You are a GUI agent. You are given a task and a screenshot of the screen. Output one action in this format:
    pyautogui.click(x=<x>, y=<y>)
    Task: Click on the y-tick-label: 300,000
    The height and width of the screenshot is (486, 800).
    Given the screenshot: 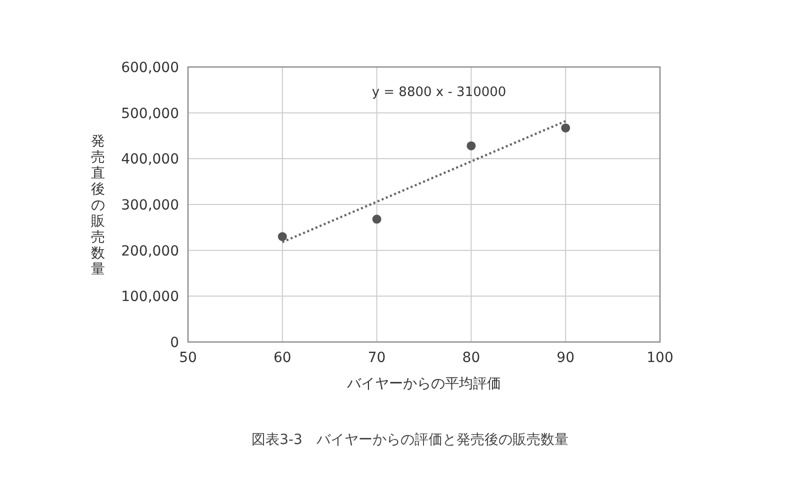 What is the action you would take?
    pyautogui.click(x=150, y=206)
    